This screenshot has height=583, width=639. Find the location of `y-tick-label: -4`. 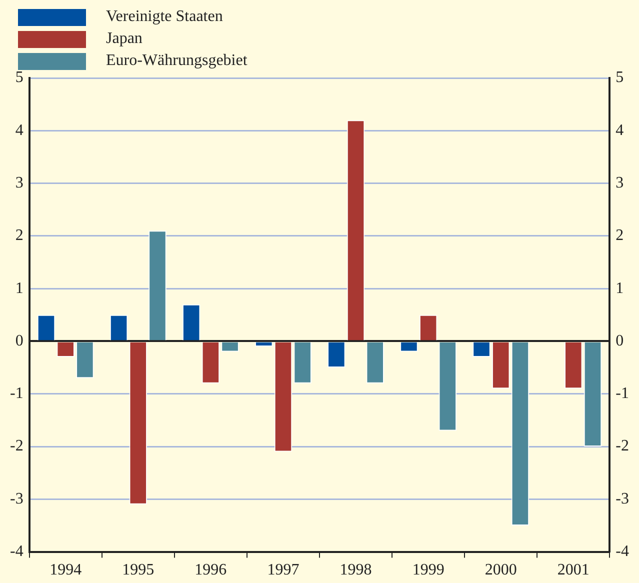

y-tick-label: -4 is located at coordinates (17, 551).